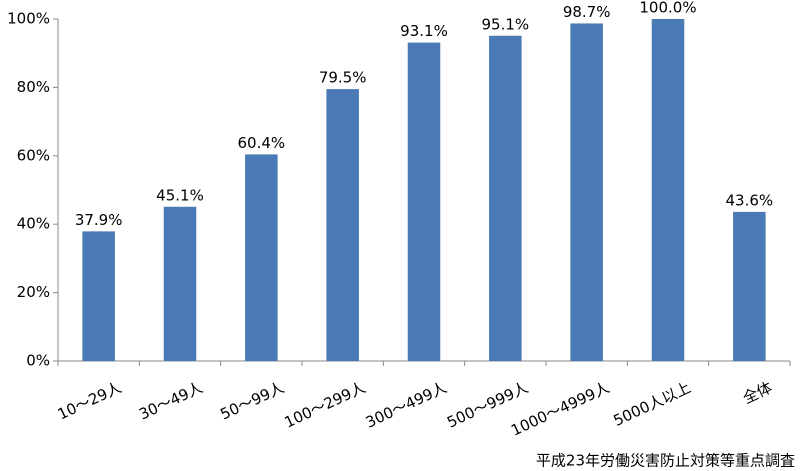 The image size is (800, 471). What do you see at coordinates (99, 220) in the screenshot?
I see `data-label: 37.9%` at bounding box center [99, 220].